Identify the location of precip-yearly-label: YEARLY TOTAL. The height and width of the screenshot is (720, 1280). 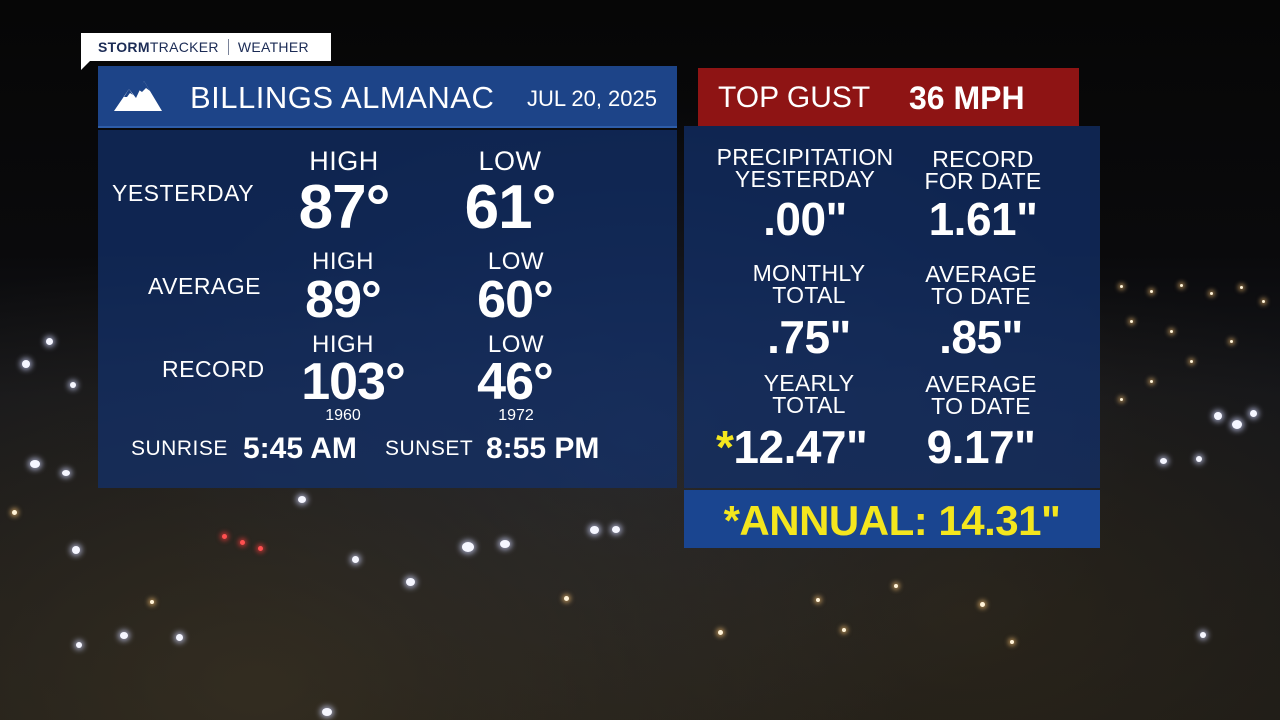
(809, 394).